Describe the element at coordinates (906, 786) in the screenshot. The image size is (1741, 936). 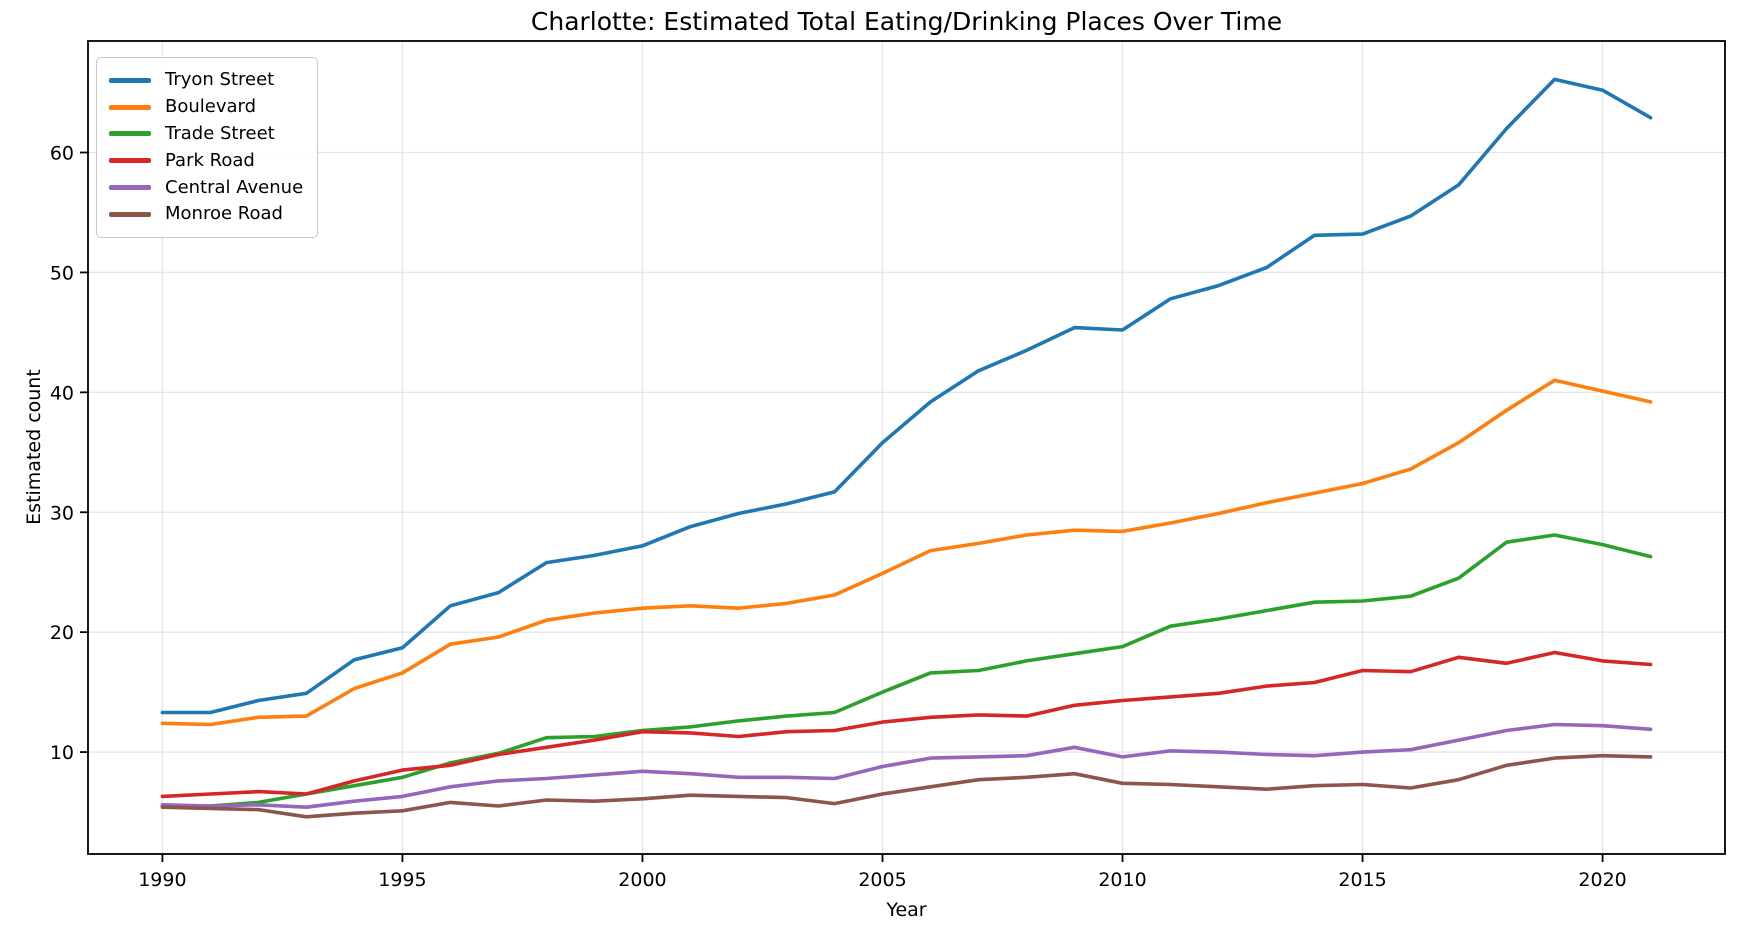
I see `series-line-monroe-road` at that location.